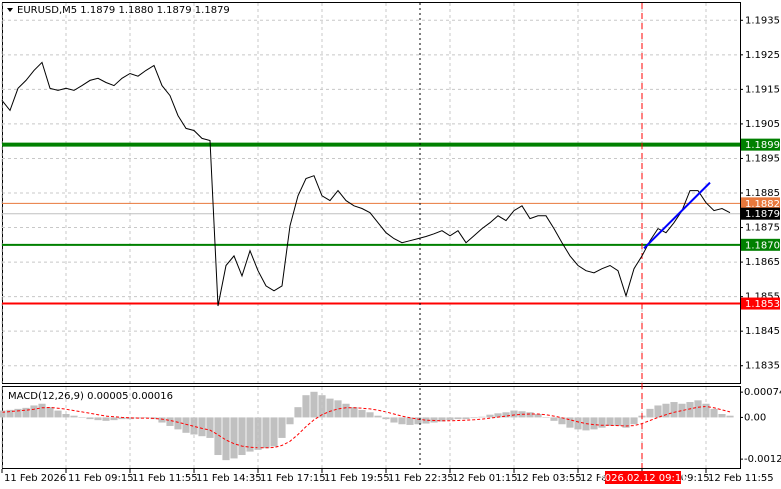  What do you see at coordinates (741, 478) in the screenshot?
I see `x-tick-label: 12 Feb 11:55` at bounding box center [741, 478].